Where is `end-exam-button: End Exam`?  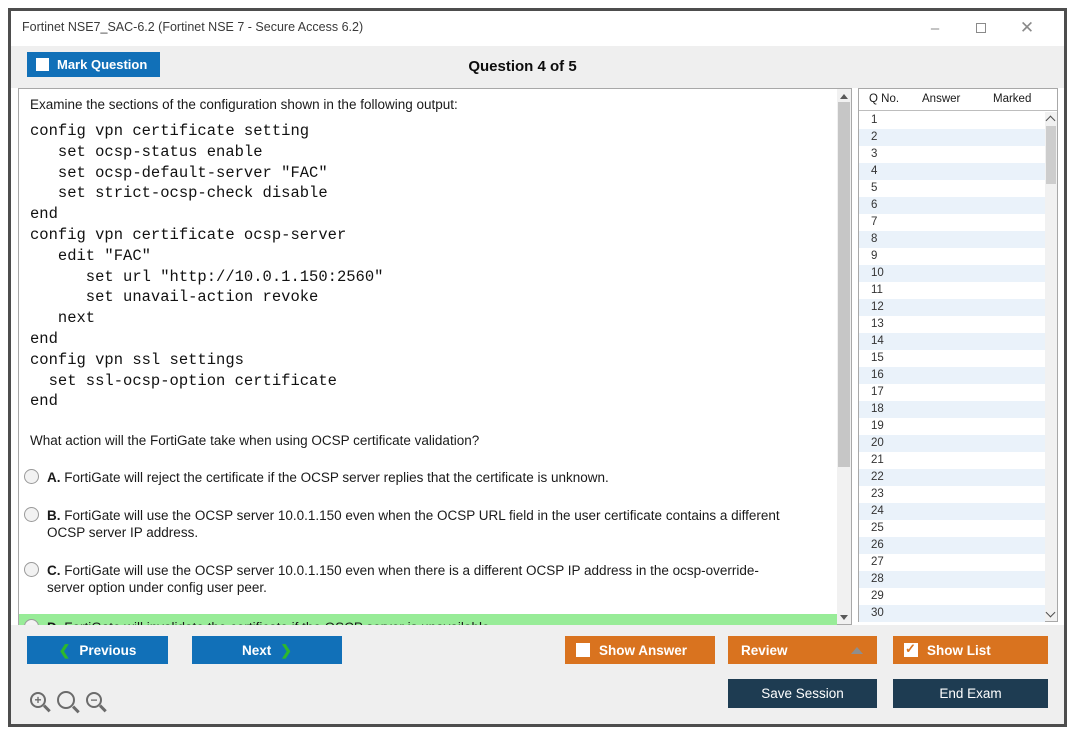 end-exam-button: End Exam is located at coordinates (970, 693).